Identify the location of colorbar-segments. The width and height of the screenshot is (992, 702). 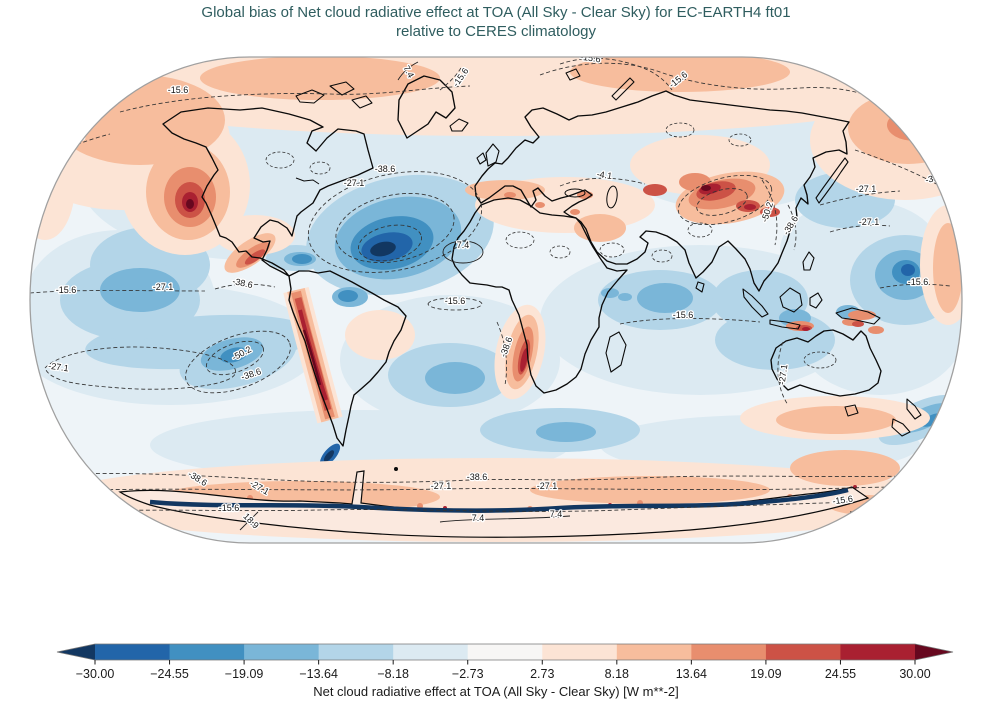
(505, 652).